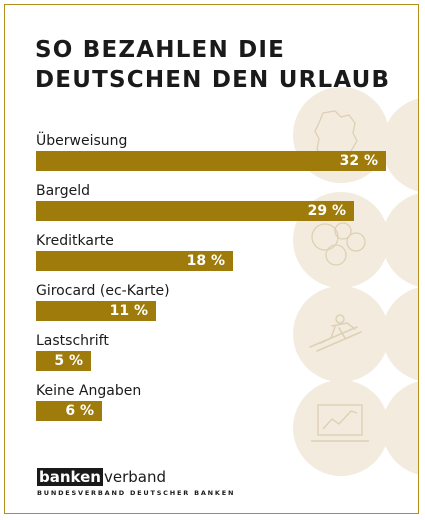 Image resolution: width=425 pixels, height=520 pixels. Describe the element at coordinates (79, 411) in the screenshot. I see `value-label: 6 %` at that location.